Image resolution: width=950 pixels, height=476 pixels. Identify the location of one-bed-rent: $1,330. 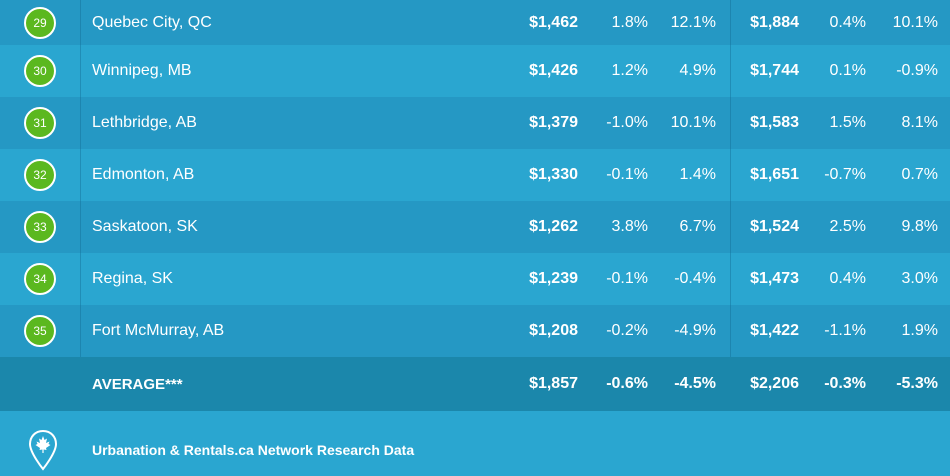
(553, 174).